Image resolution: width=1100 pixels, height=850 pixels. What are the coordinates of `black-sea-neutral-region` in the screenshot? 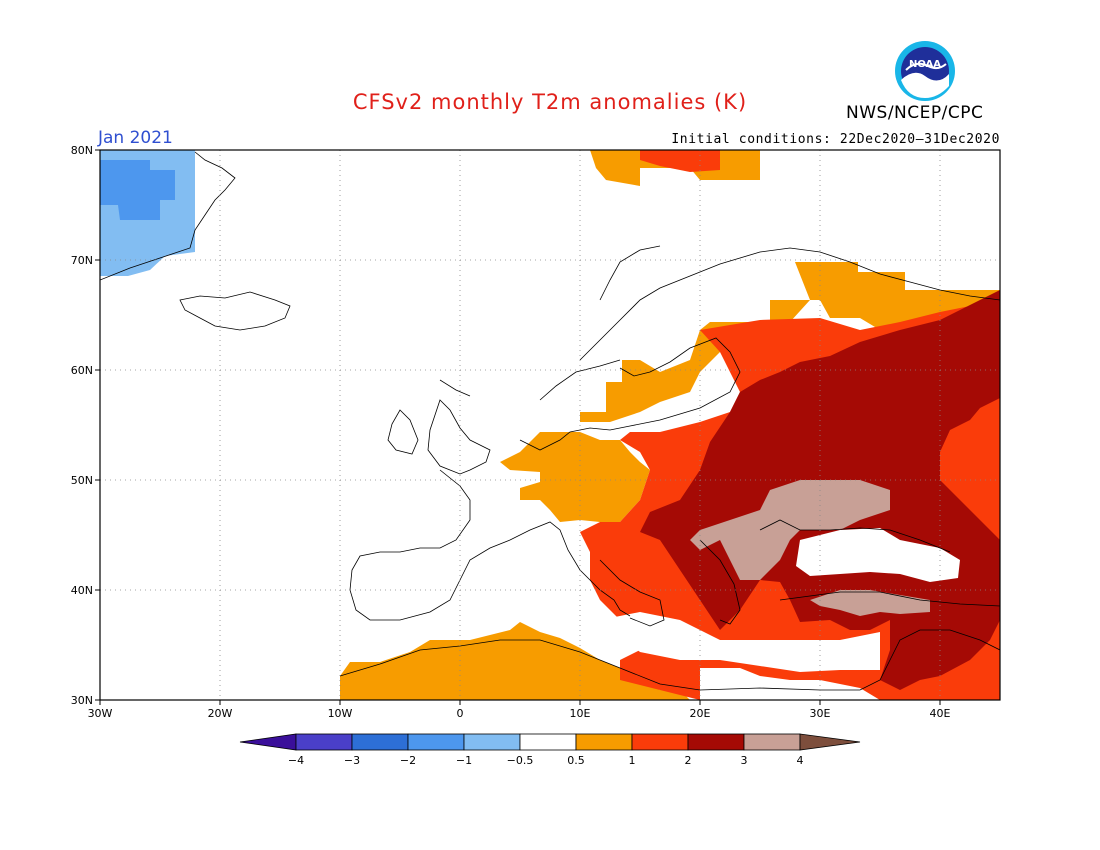 It's located at (878, 555).